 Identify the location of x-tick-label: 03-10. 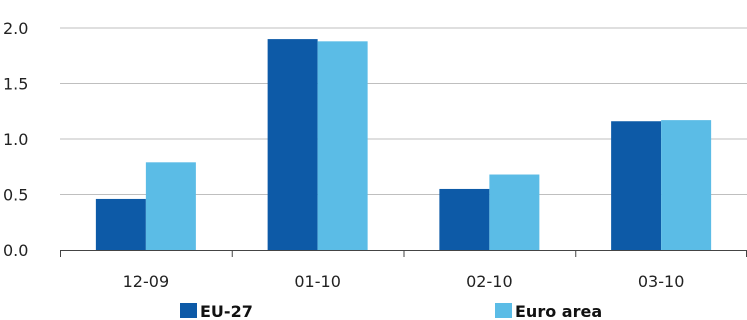
(661, 281).